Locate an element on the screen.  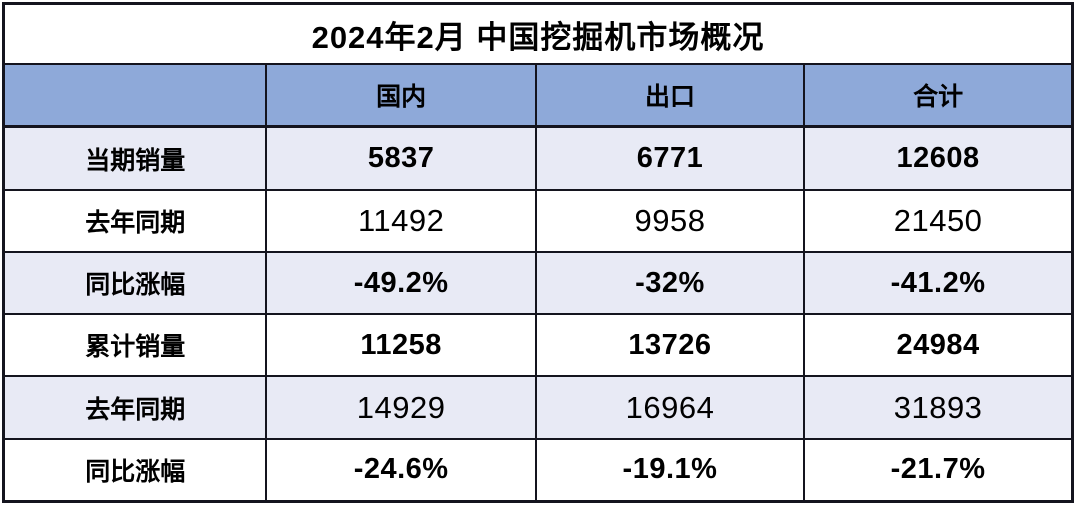
table-row-last-year-cumulative: 去年同期 14929 16964 31893 is located at coordinates (538, 407).